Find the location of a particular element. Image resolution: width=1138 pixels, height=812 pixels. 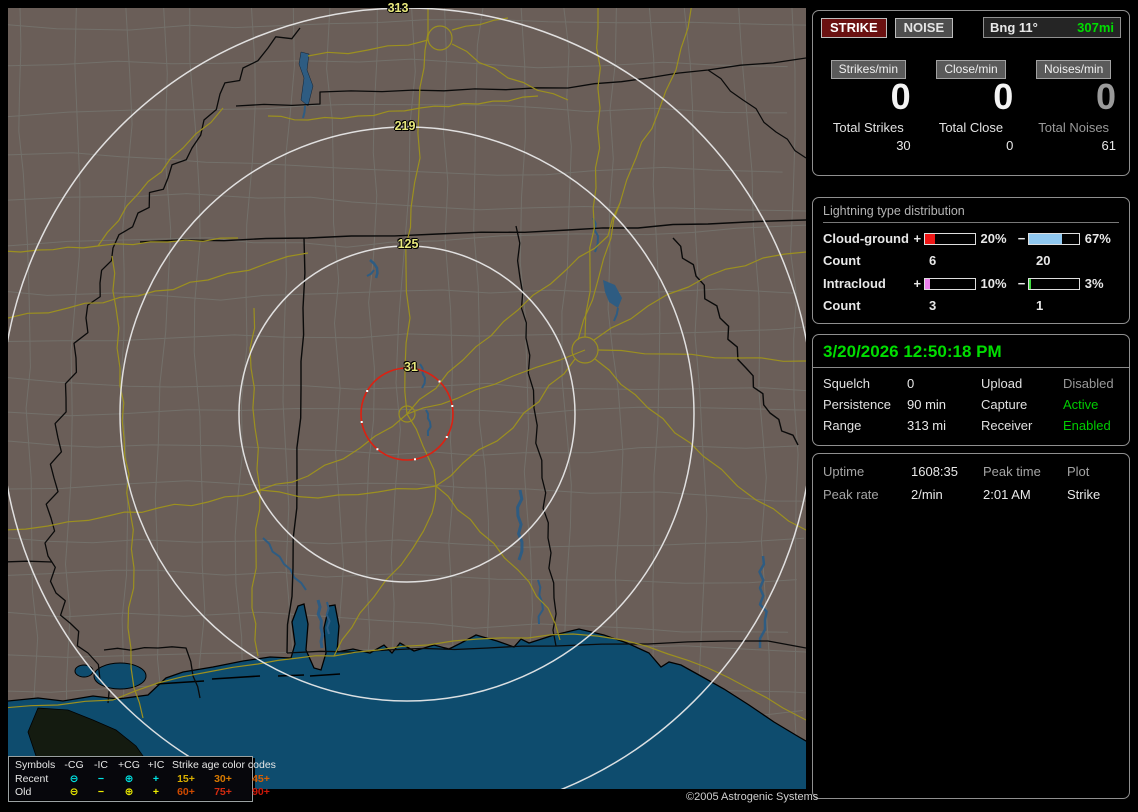

strikes-column: Strikes/min 0 Total Strikes 30 is located at coordinates (868, 106).